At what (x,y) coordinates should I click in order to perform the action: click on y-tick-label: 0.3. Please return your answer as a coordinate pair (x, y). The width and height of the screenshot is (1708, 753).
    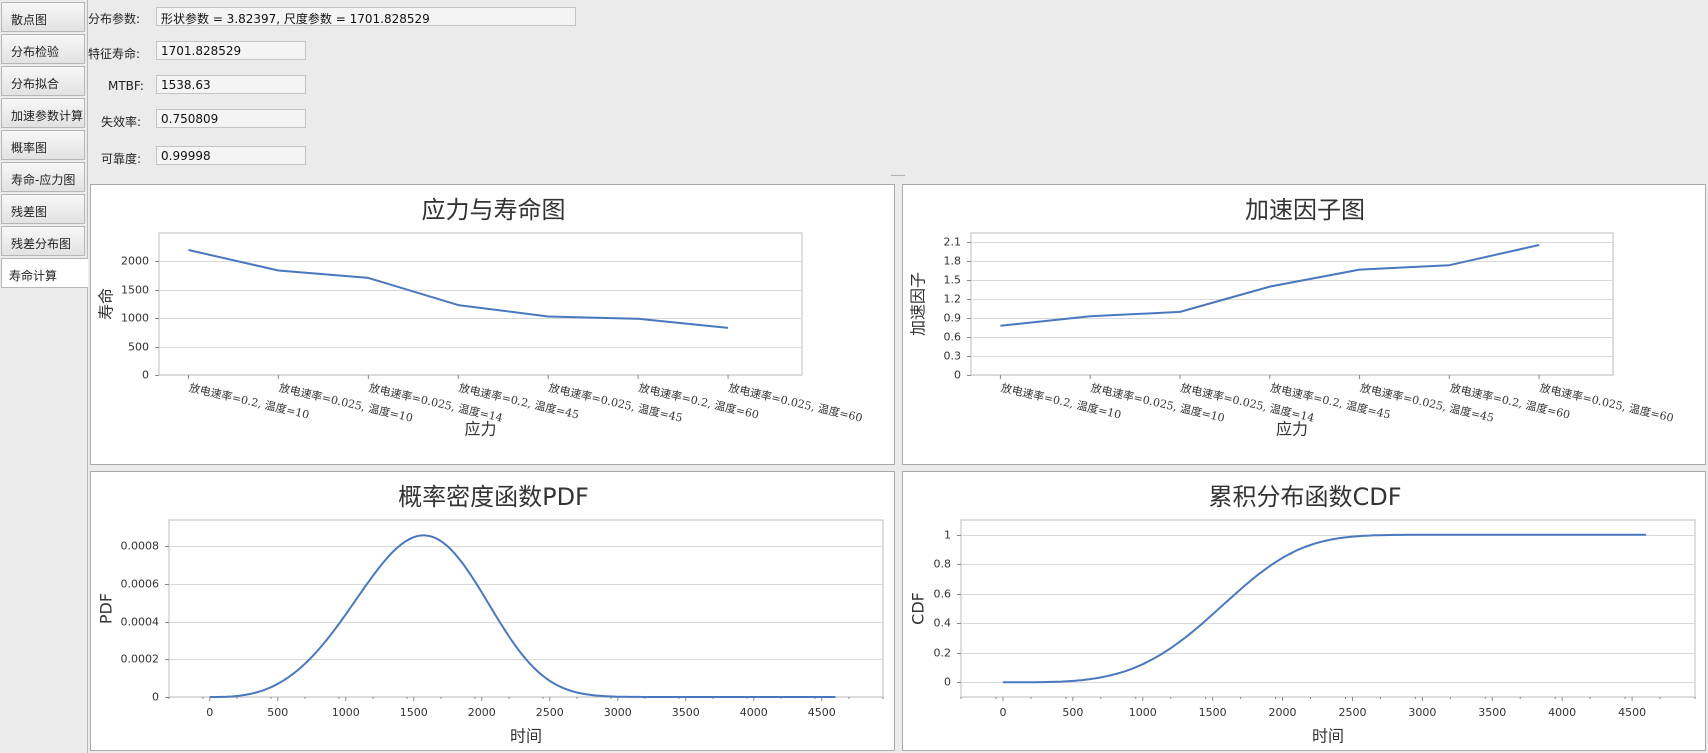
    Looking at the image, I should click on (953, 356).